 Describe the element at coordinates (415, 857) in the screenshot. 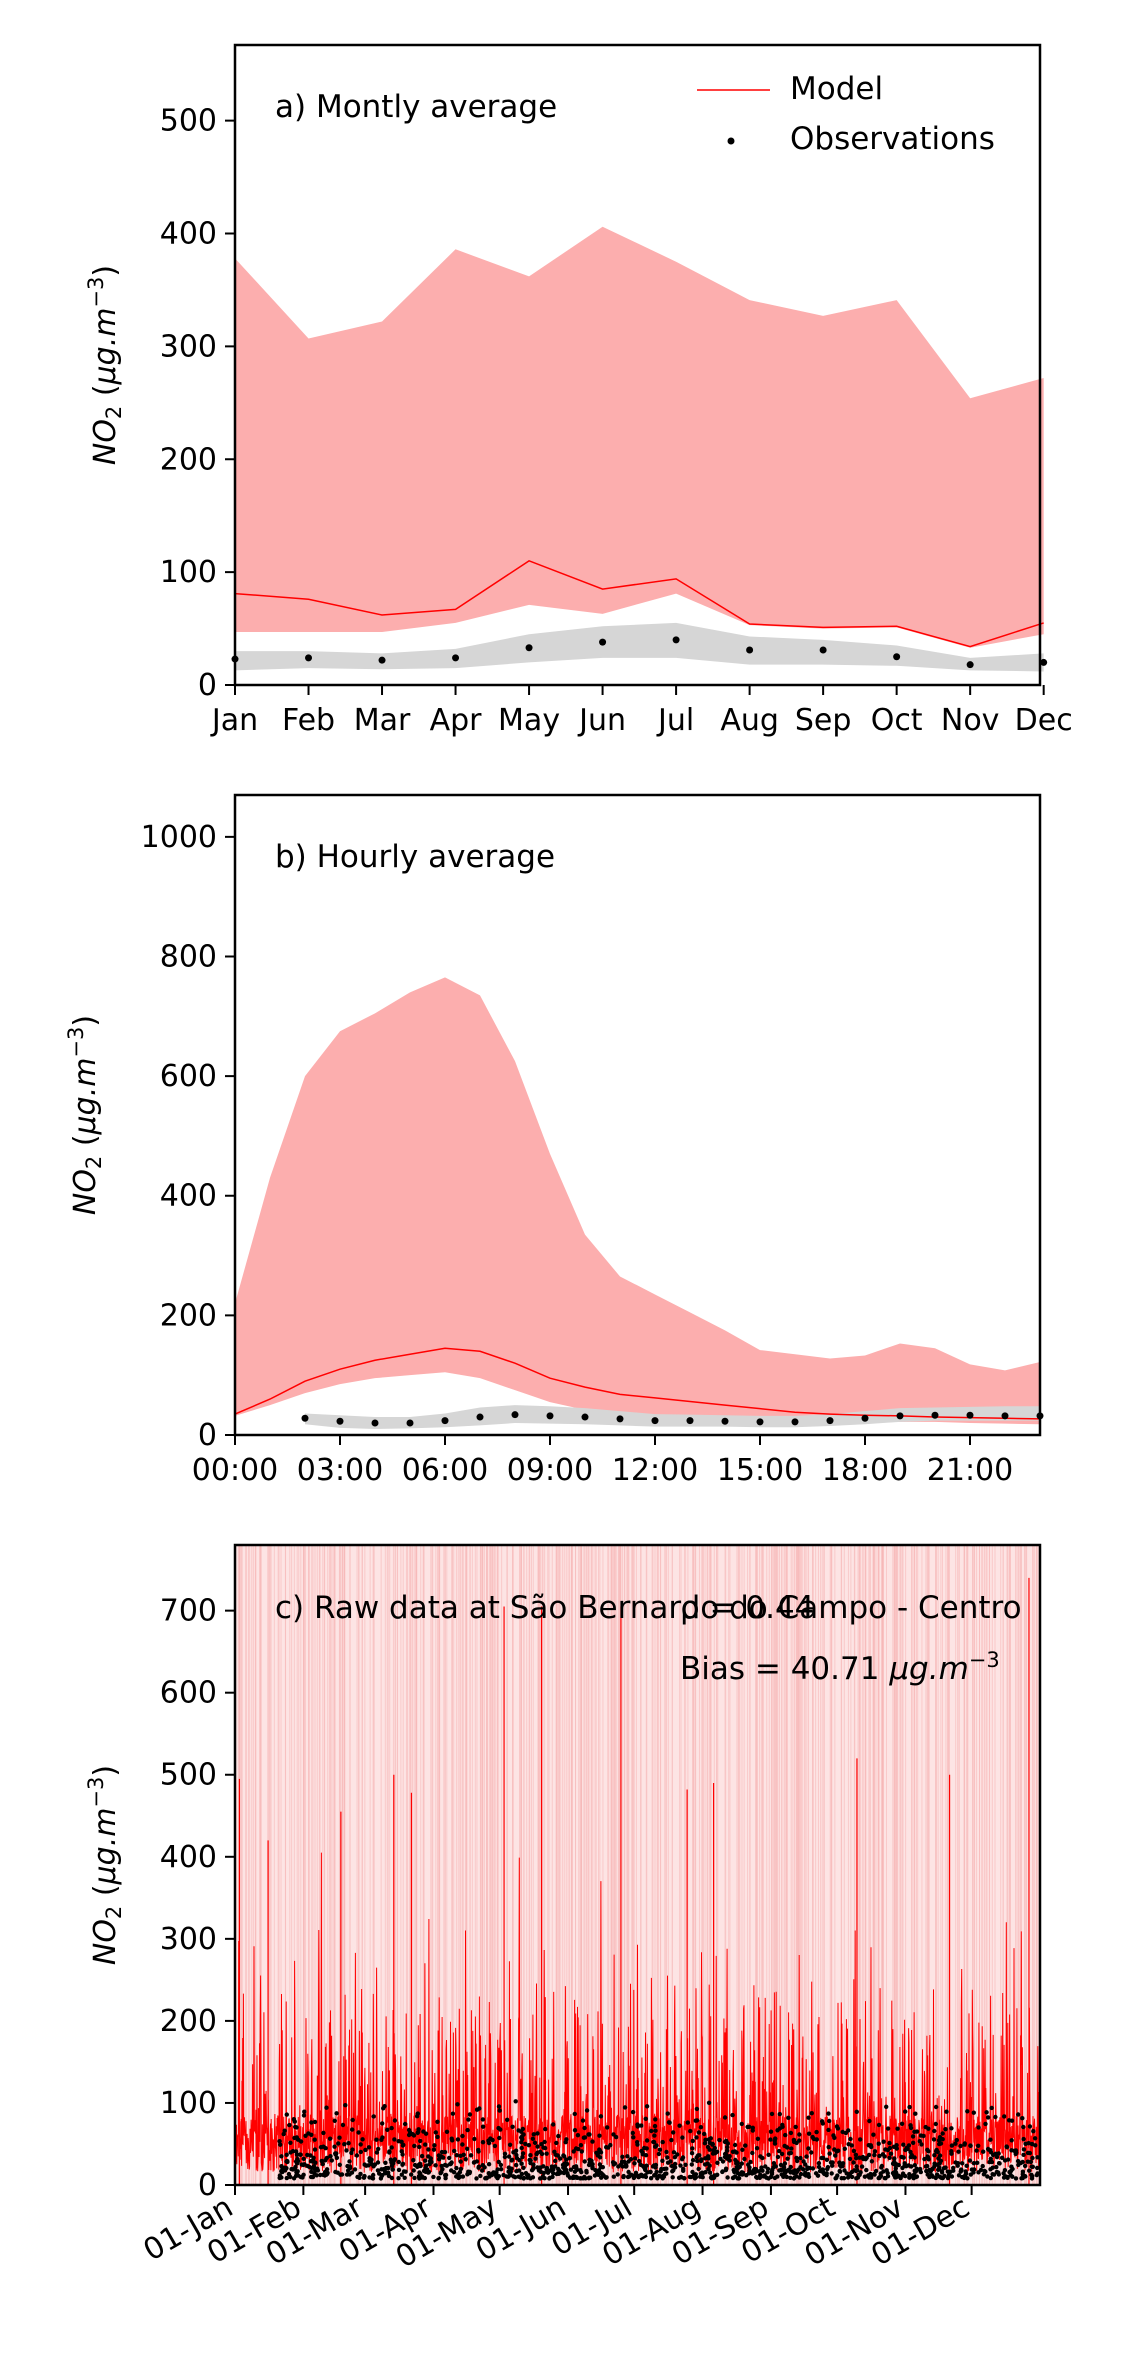

I see `panel-title: b) Hourly average` at that location.